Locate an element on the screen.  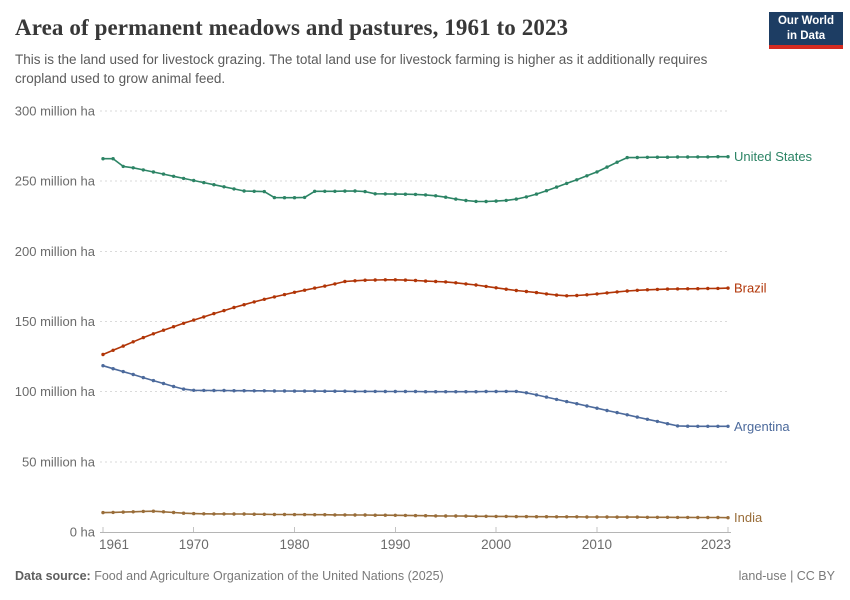
license-text: land-use | CC BY is located at coordinates (786, 576).